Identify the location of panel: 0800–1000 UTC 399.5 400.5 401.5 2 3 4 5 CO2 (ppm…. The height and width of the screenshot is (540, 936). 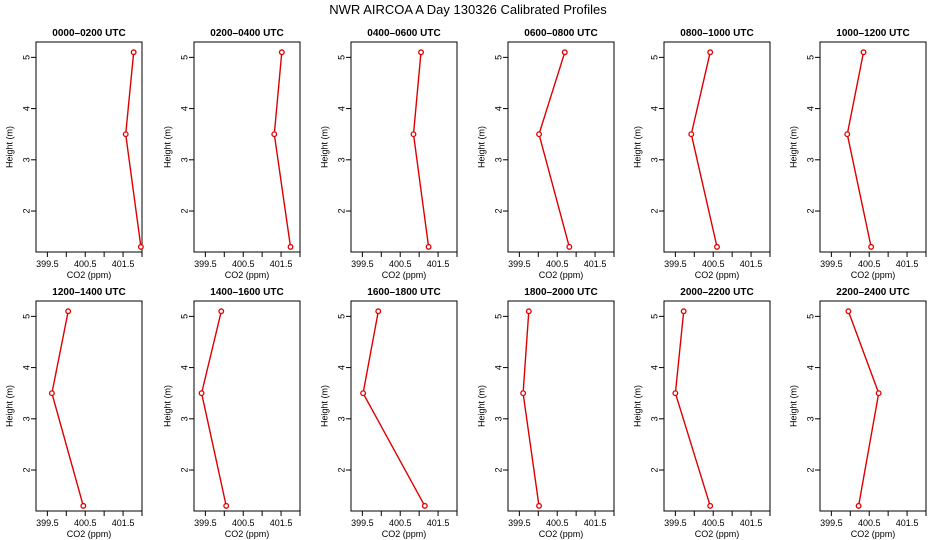
(701, 154).